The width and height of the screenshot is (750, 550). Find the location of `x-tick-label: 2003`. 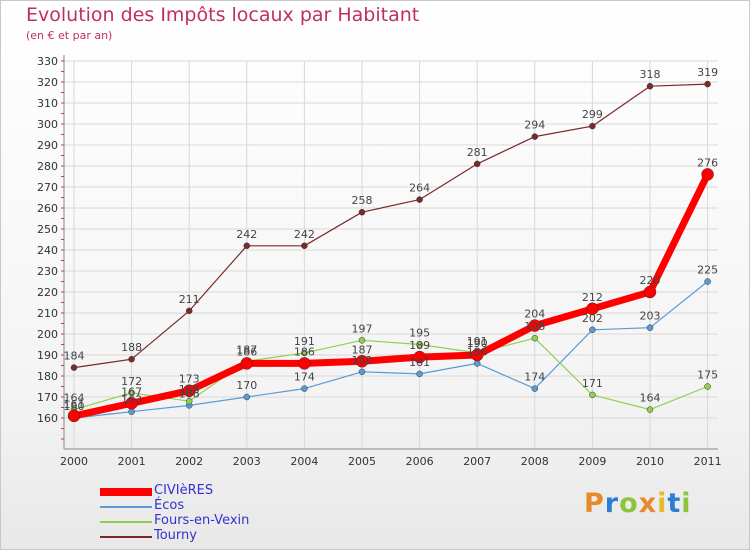

x-tick-label: 2003 is located at coordinates (247, 461).